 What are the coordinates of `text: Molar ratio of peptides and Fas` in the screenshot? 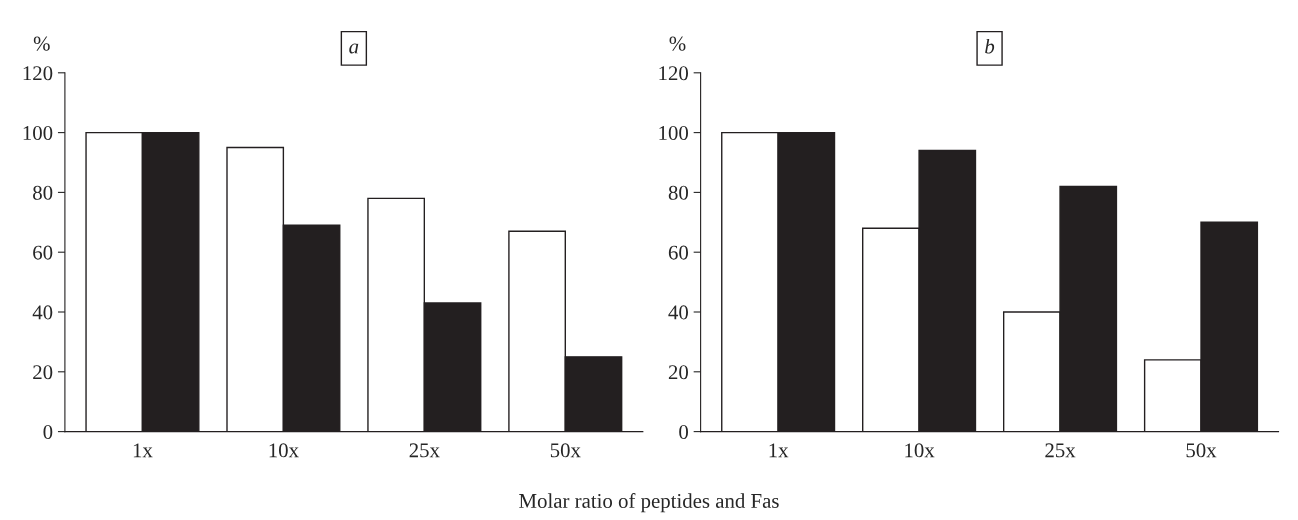 It's located at (649, 503).